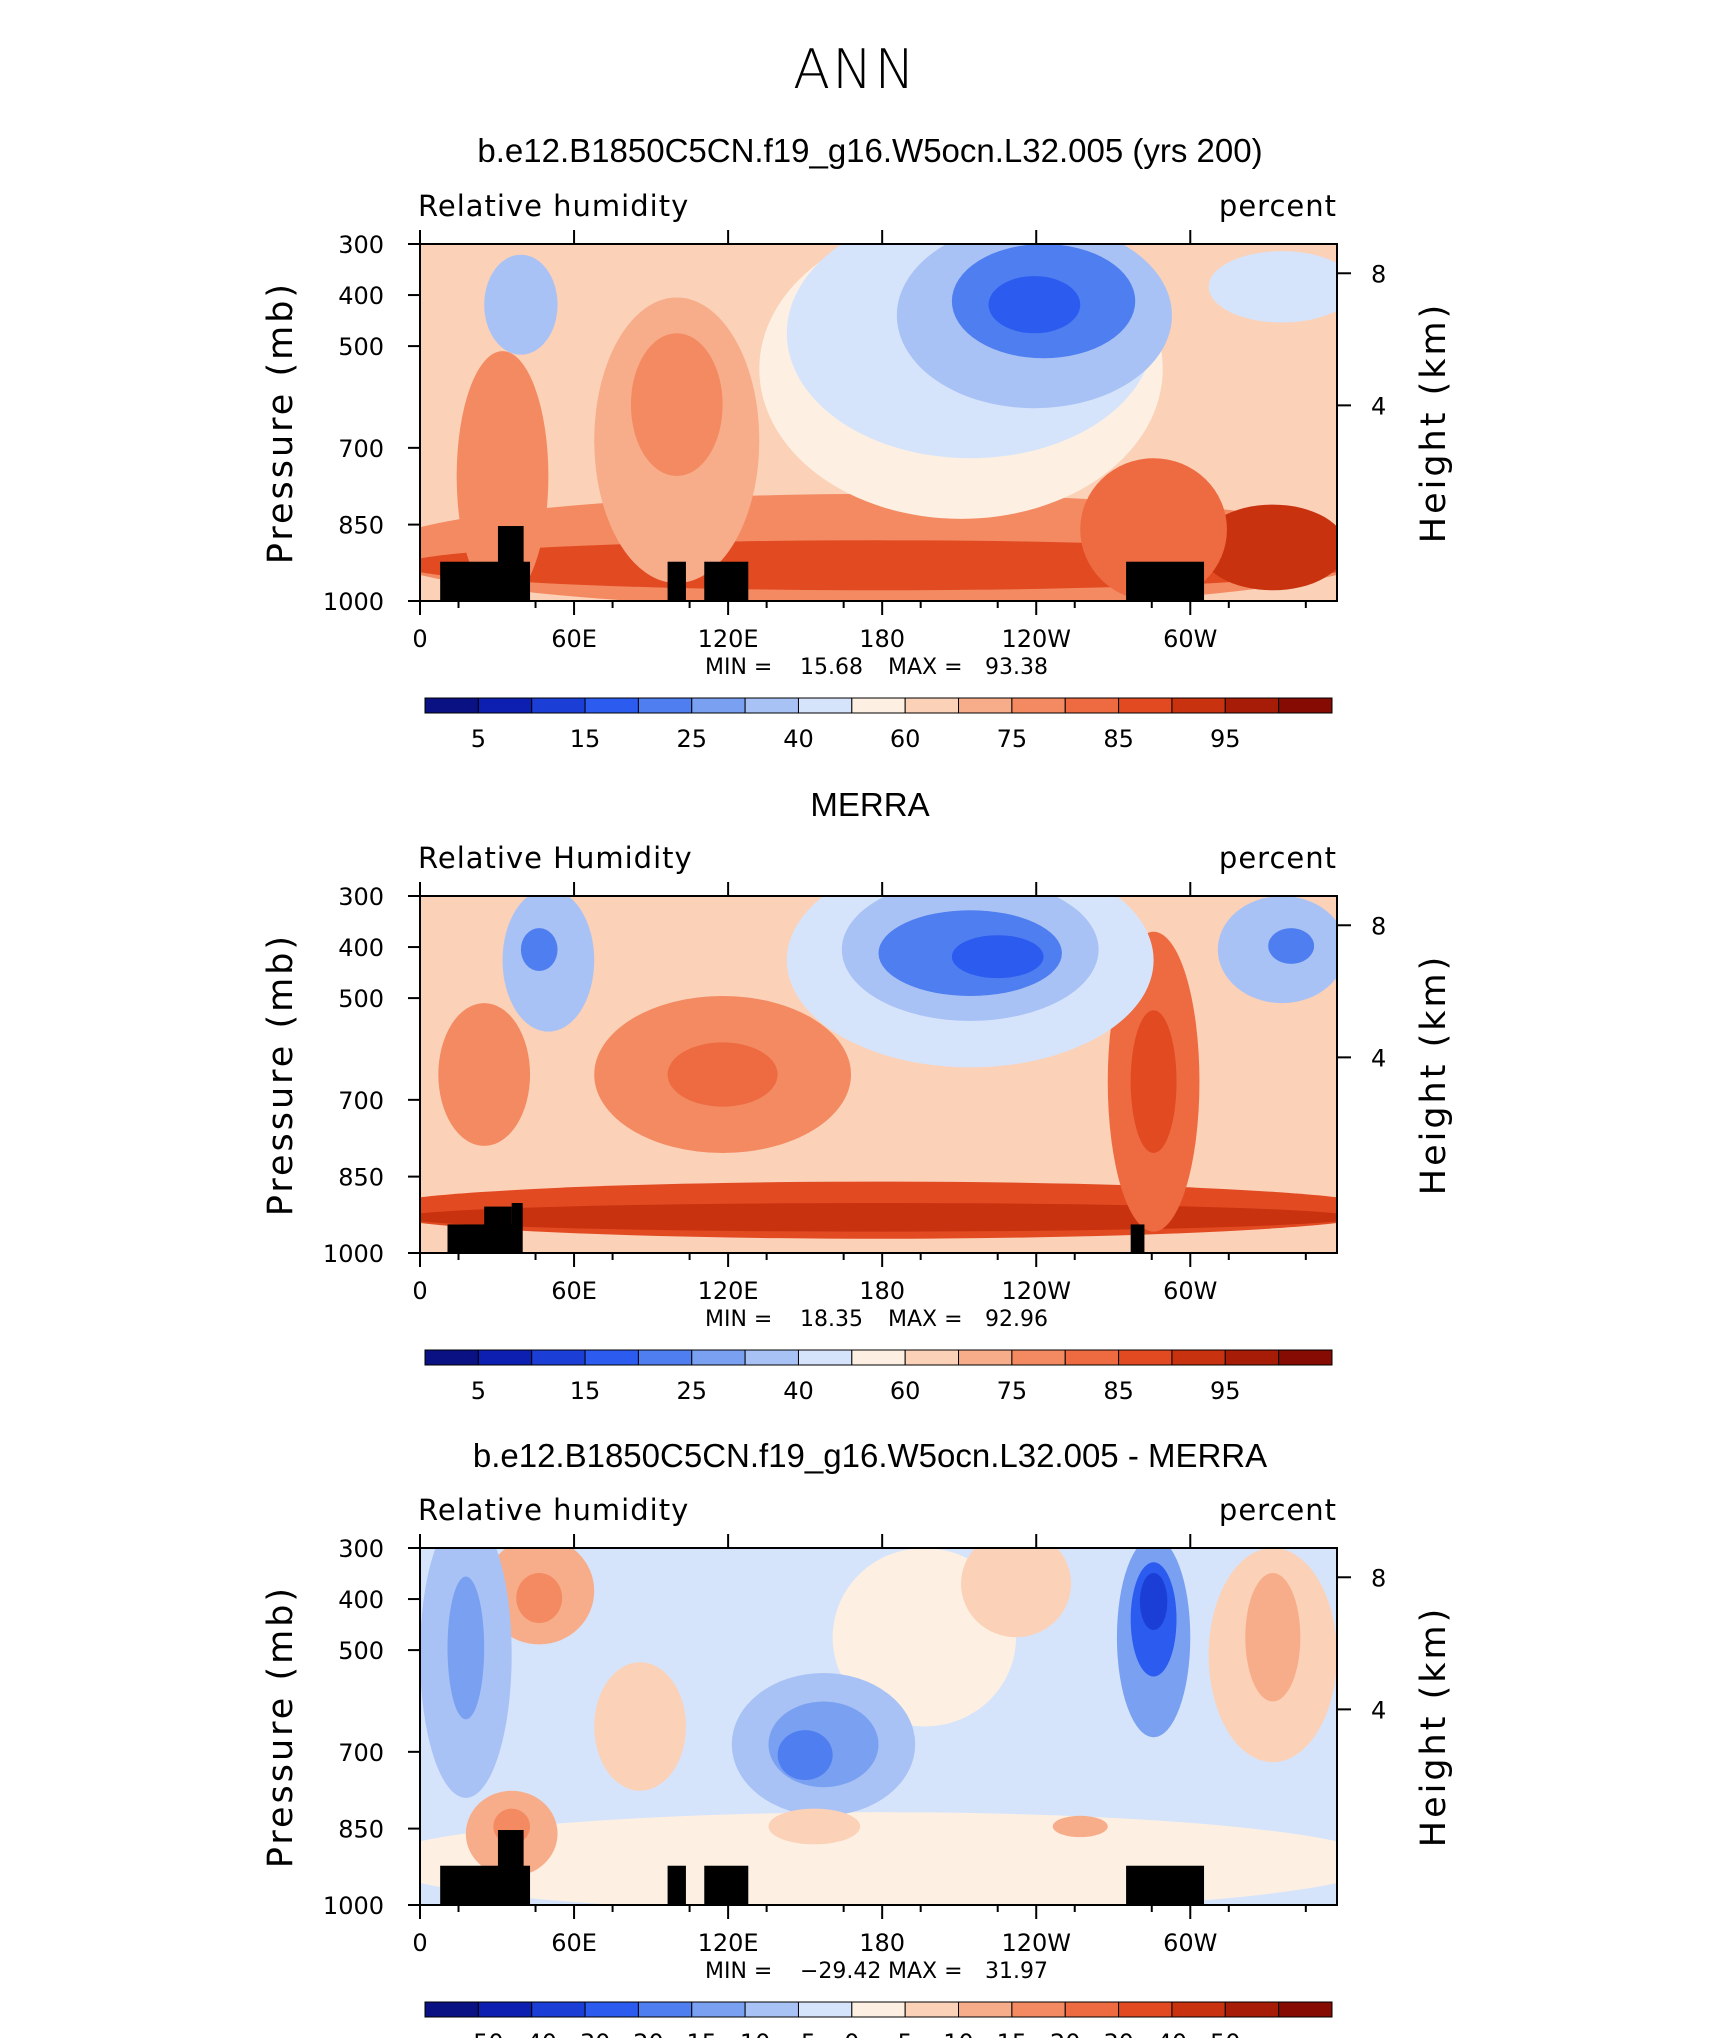 Image resolution: width=1710 pixels, height=2038 pixels. What do you see at coordinates (1278, 858) in the screenshot?
I see `units-label: percent` at bounding box center [1278, 858].